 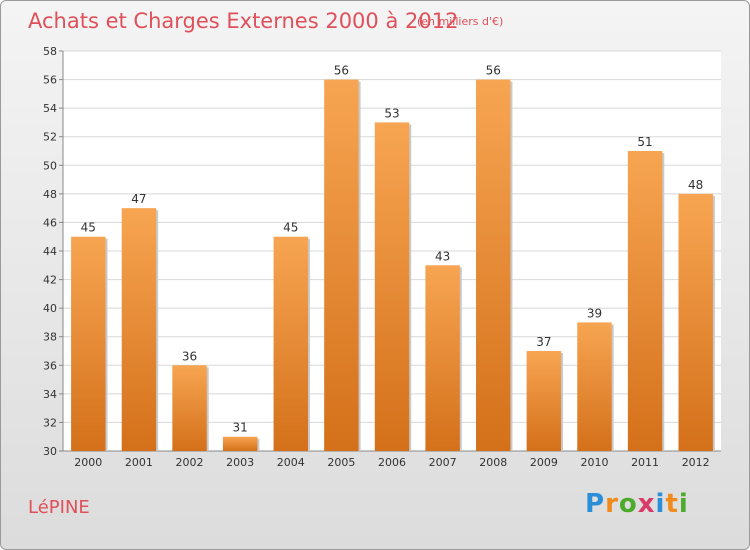 What do you see at coordinates (50, 222) in the screenshot?
I see `y-tick-label: 46` at bounding box center [50, 222].